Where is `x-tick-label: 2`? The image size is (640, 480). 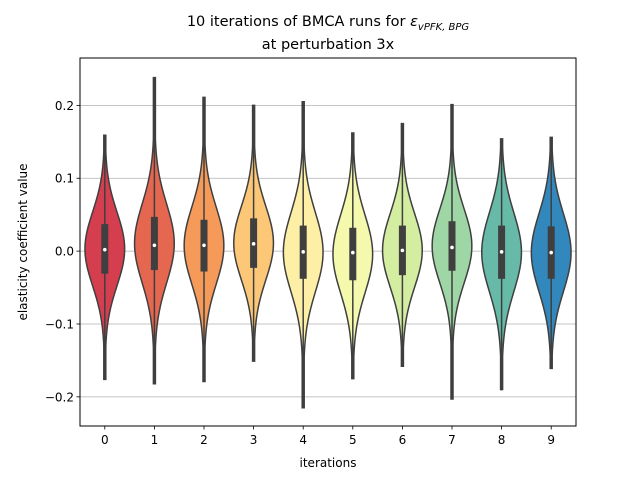 x-tick-label: 2 is located at coordinates (204, 440).